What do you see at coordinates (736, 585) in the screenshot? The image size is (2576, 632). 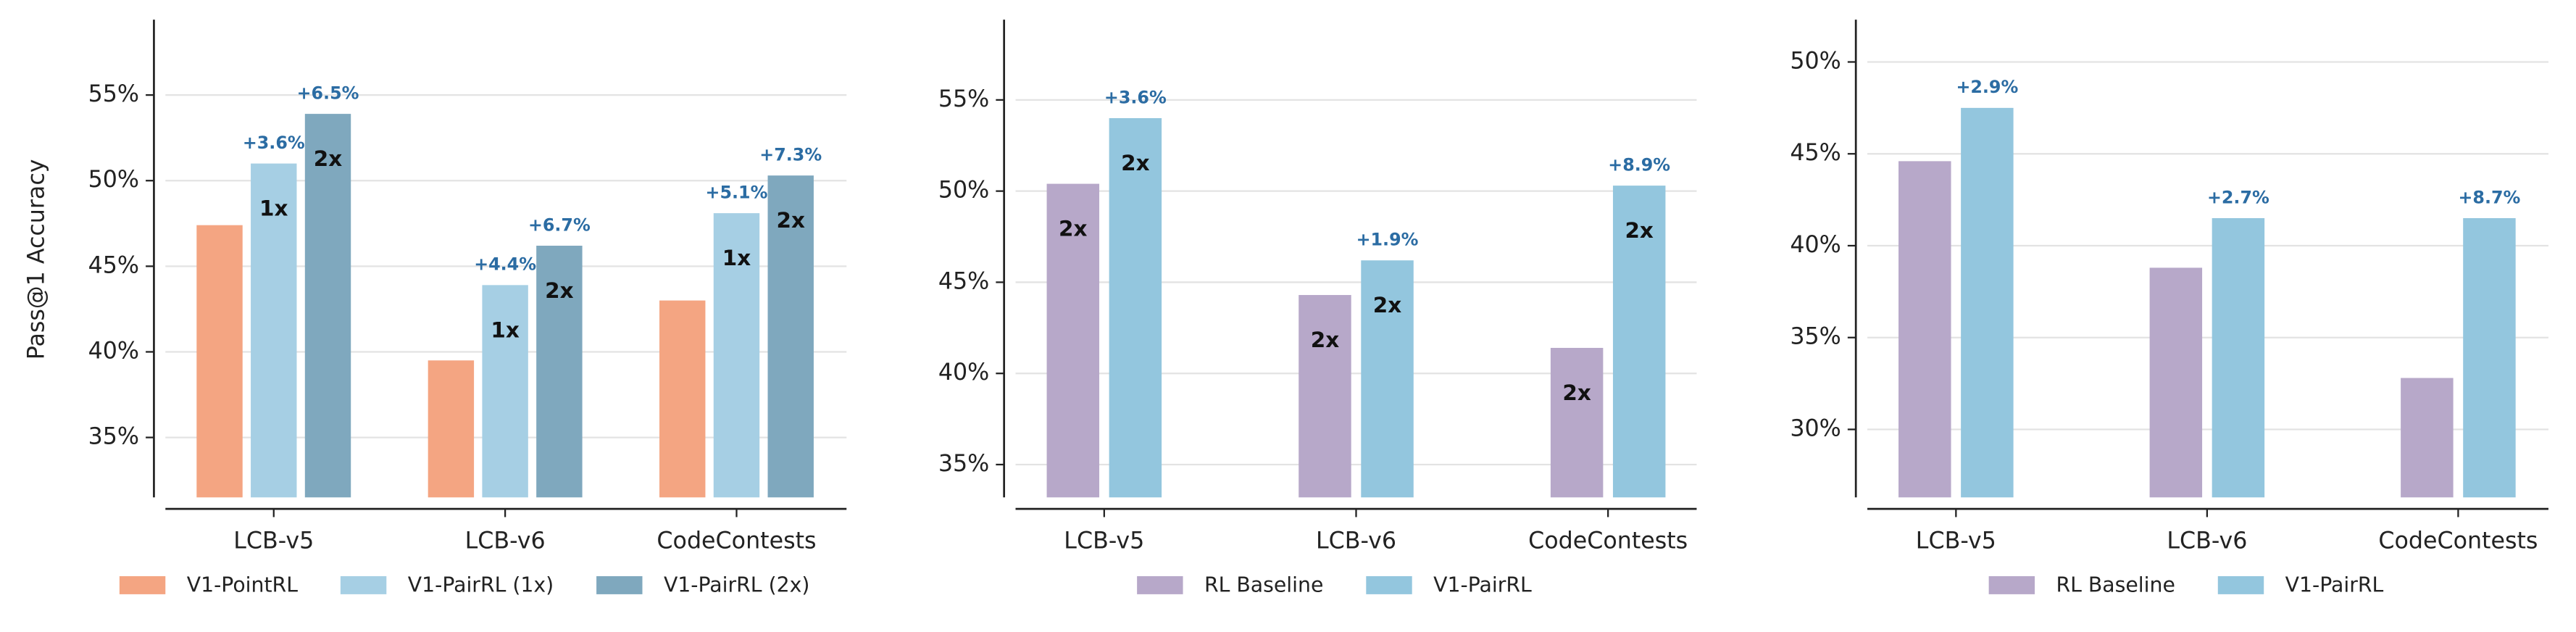 I see `legend-label: V1-PairRL (2x)` at bounding box center [736, 585].